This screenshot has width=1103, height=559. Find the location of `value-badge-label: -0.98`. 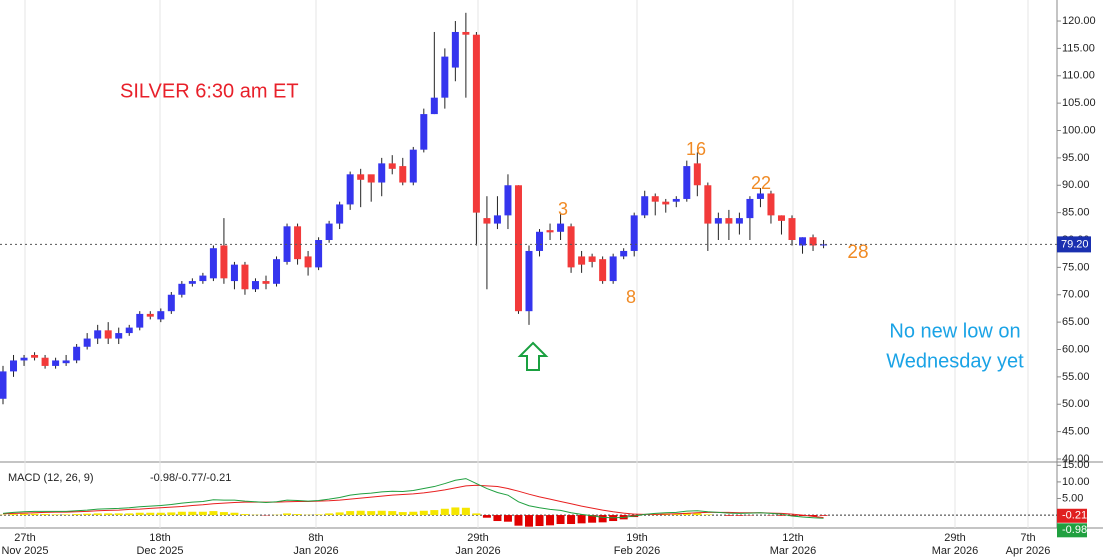

value-badge-label: -0.98 is located at coordinates (1074, 530).